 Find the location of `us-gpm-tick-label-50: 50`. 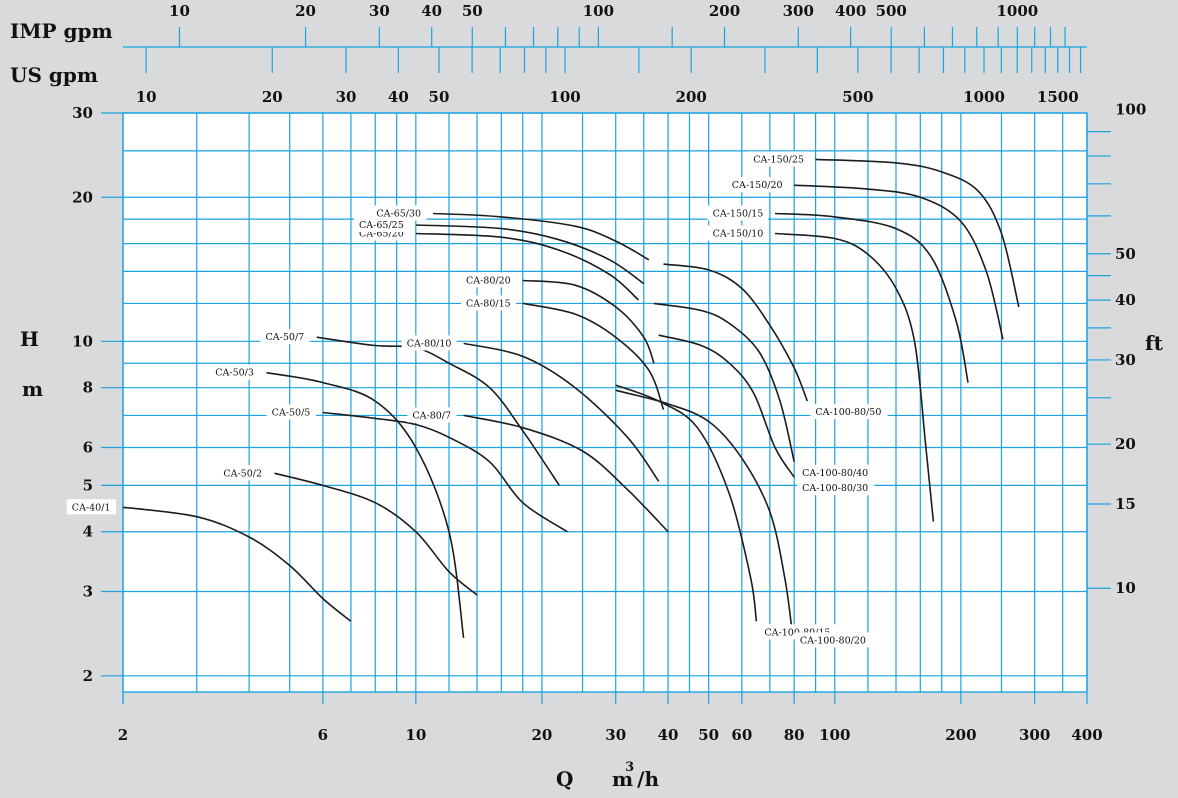

us-gpm-tick-label-50: 50 is located at coordinates (439, 97).